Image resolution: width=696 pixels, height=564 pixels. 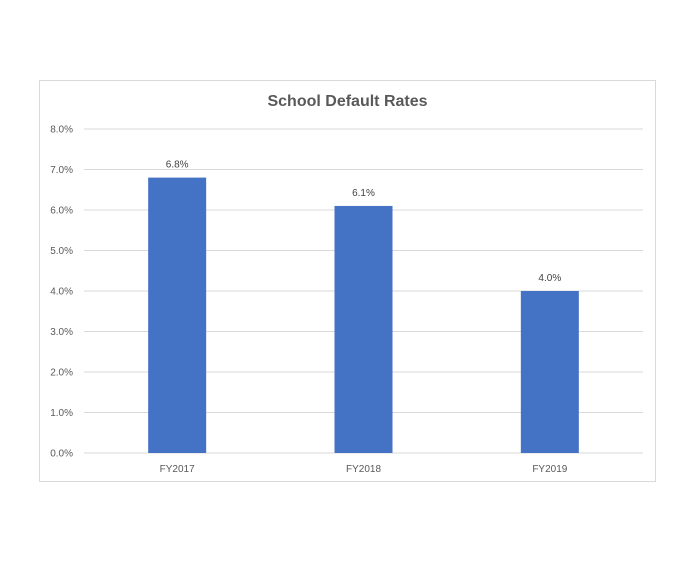 What do you see at coordinates (549, 278) in the screenshot?
I see `data-label: 4.0%` at bounding box center [549, 278].